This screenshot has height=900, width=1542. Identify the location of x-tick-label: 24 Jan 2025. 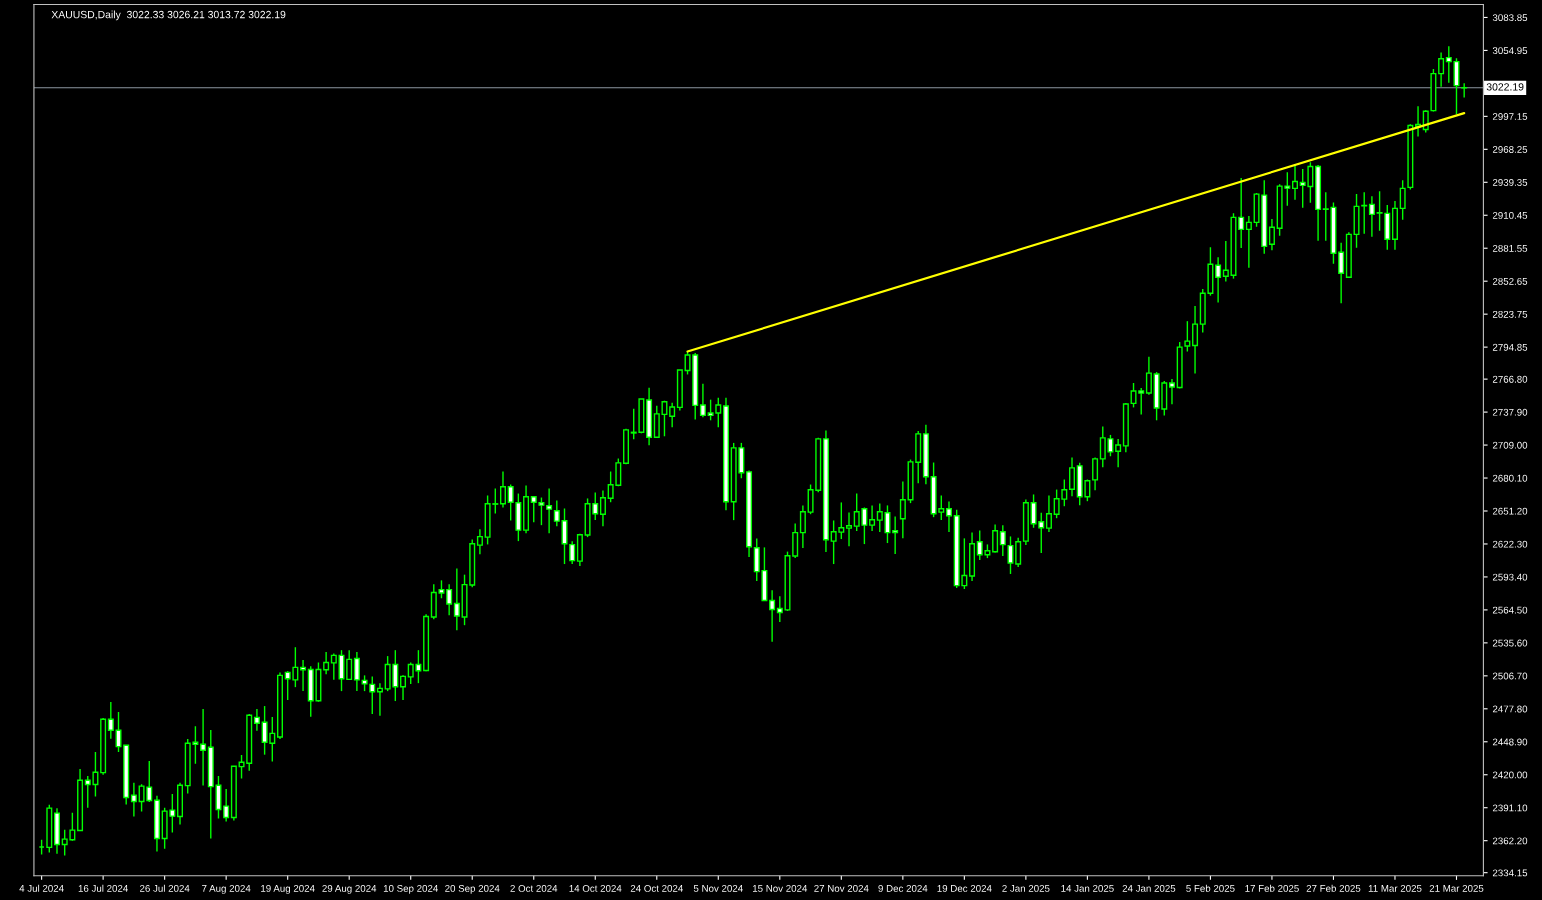
(1149, 888).